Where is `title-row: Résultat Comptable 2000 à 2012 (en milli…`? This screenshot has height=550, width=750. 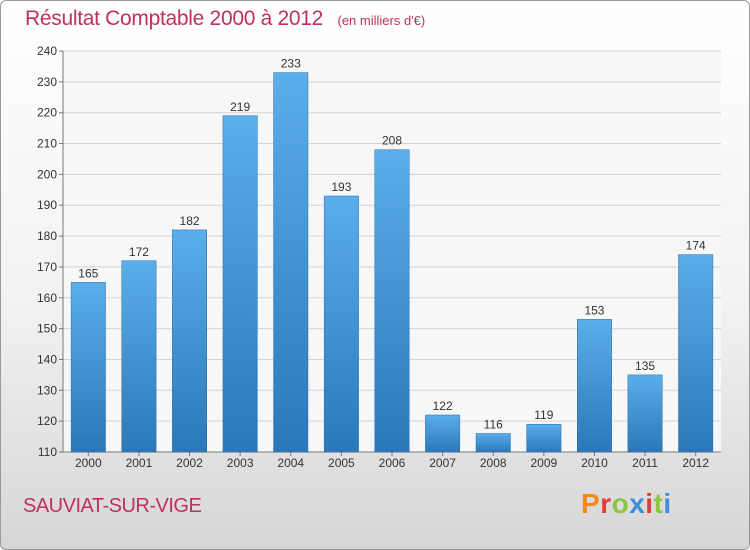 title-row: Résultat Comptable 2000 à 2012 (en milli… is located at coordinates (225, 19).